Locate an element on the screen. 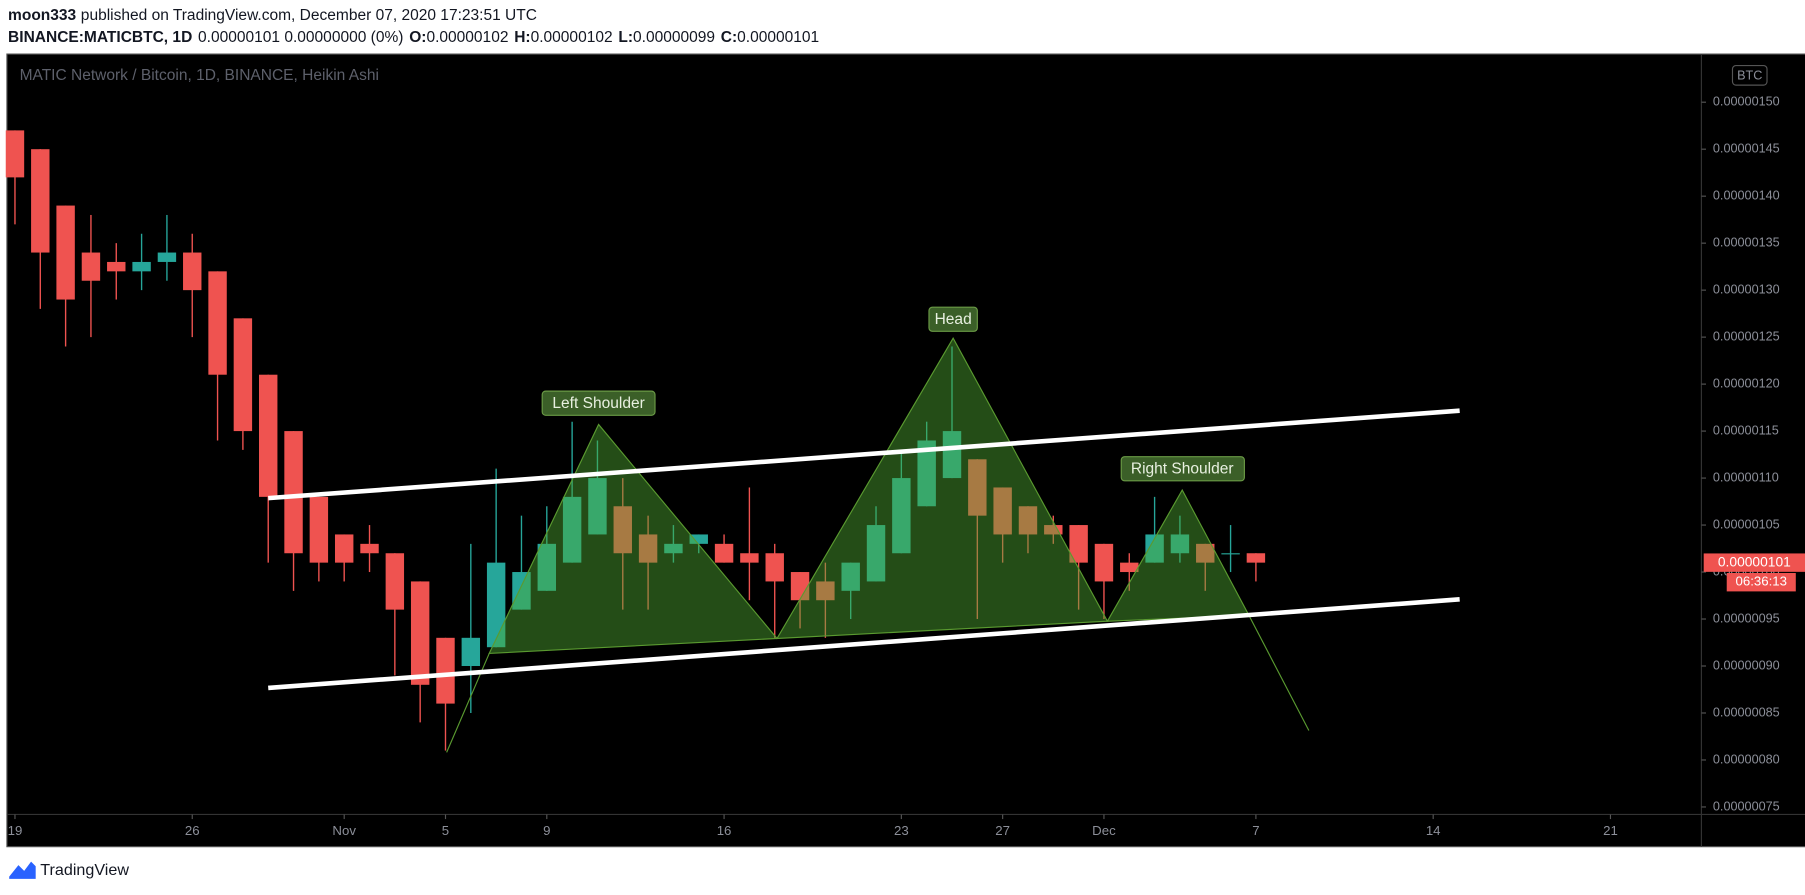 The height and width of the screenshot is (895, 1805). x-tick-label: 27 is located at coordinates (1002, 830).